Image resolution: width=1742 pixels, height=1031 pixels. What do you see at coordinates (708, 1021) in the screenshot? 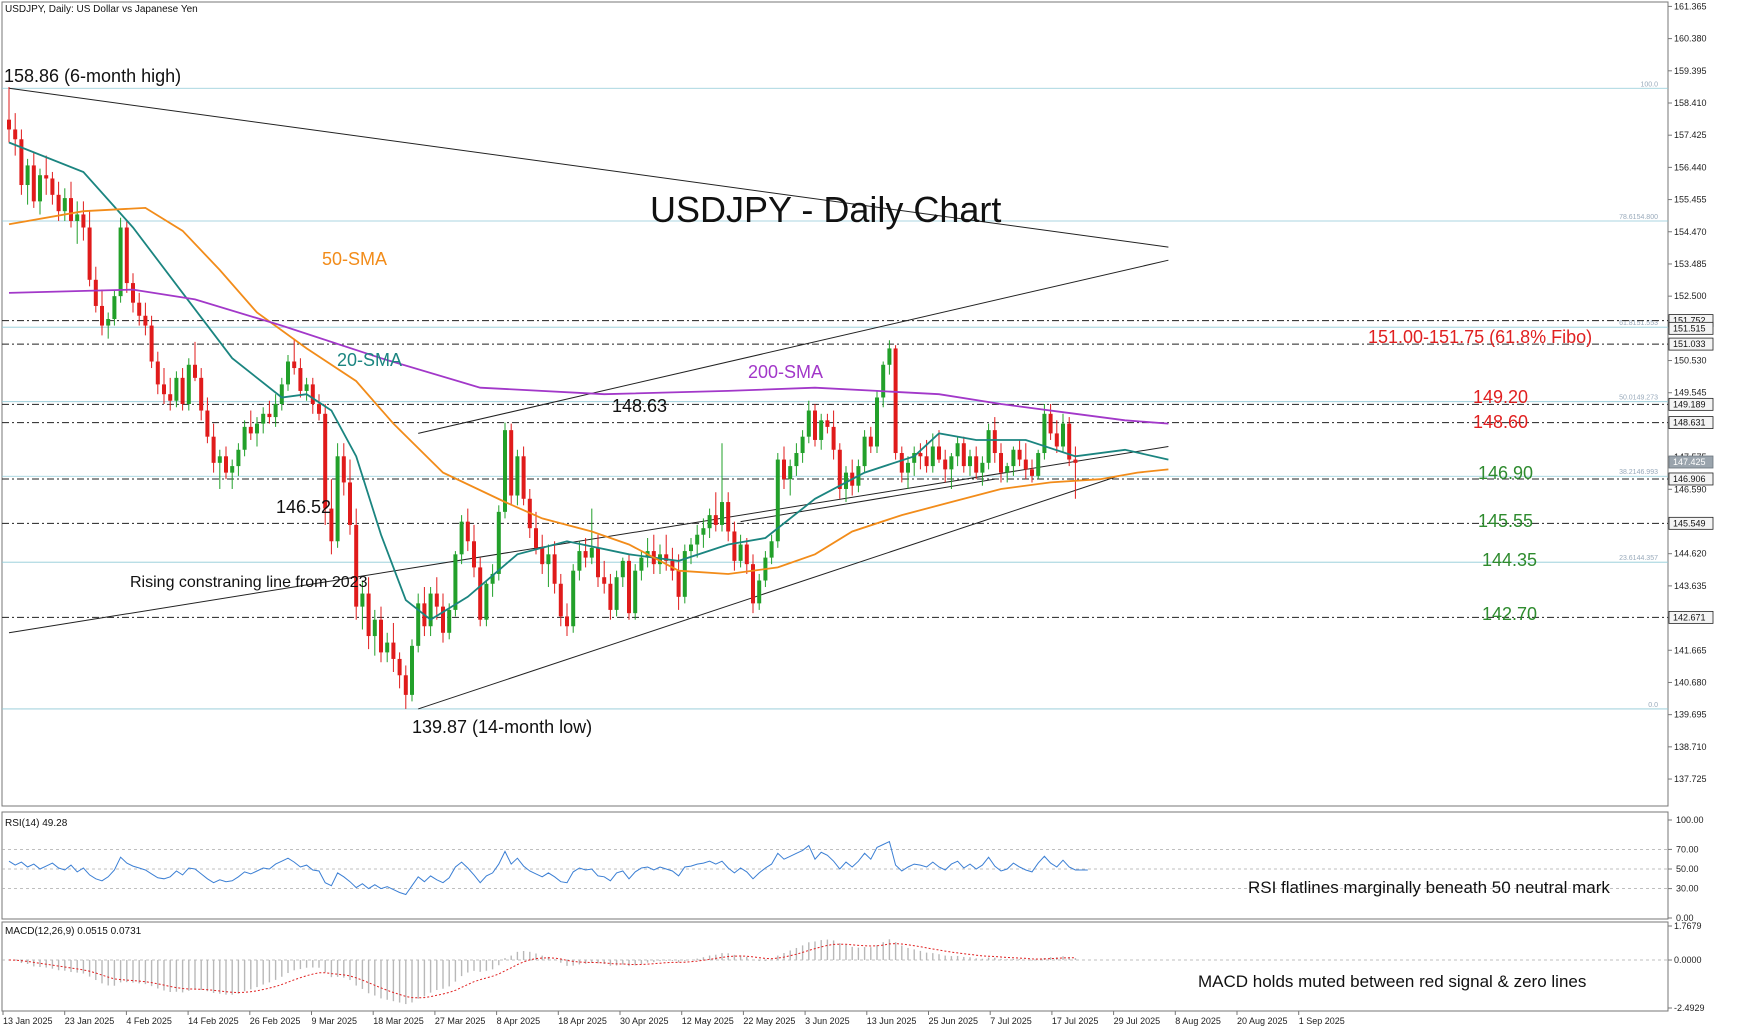
I see `date-tick-label: 12 May 2025` at bounding box center [708, 1021].